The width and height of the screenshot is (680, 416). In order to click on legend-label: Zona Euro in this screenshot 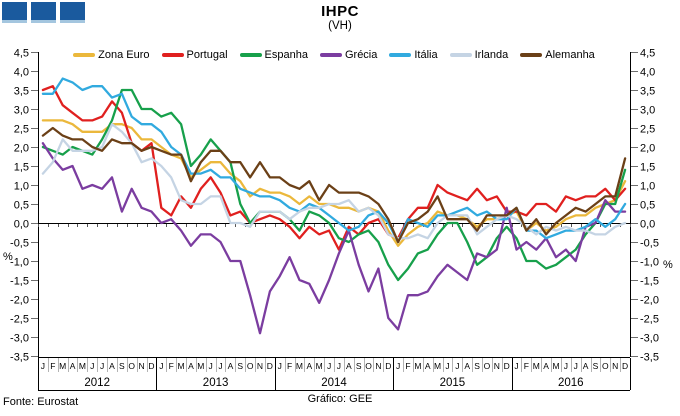, I will do `click(124, 55)`.